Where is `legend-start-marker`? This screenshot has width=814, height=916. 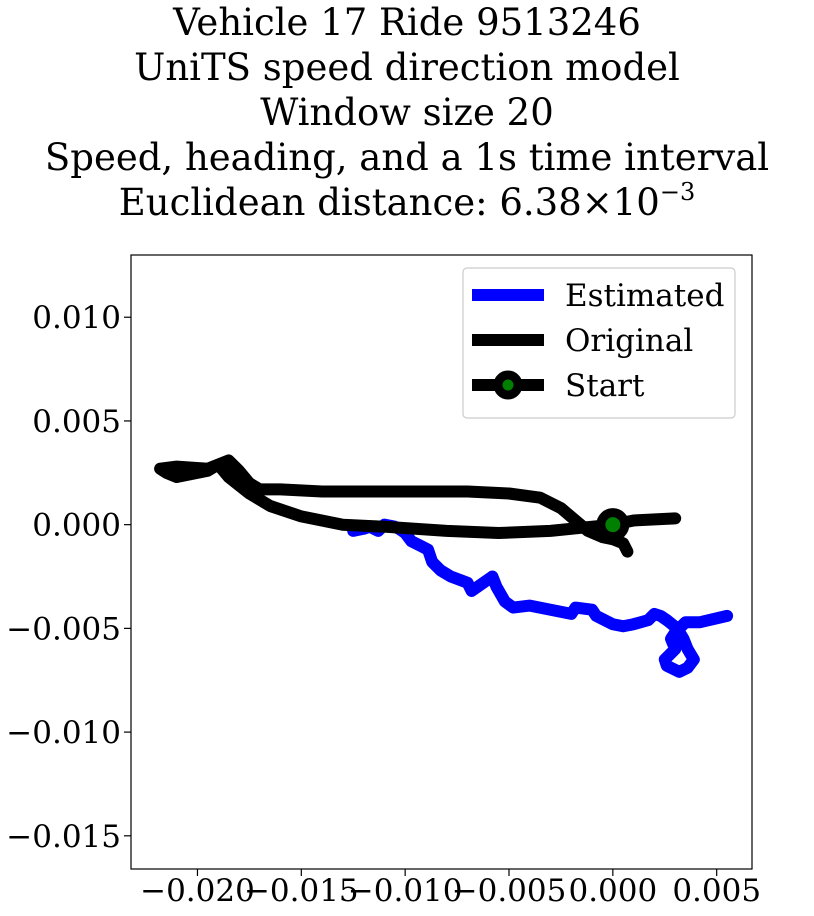
legend-start-marker is located at coordinates (508, 385).